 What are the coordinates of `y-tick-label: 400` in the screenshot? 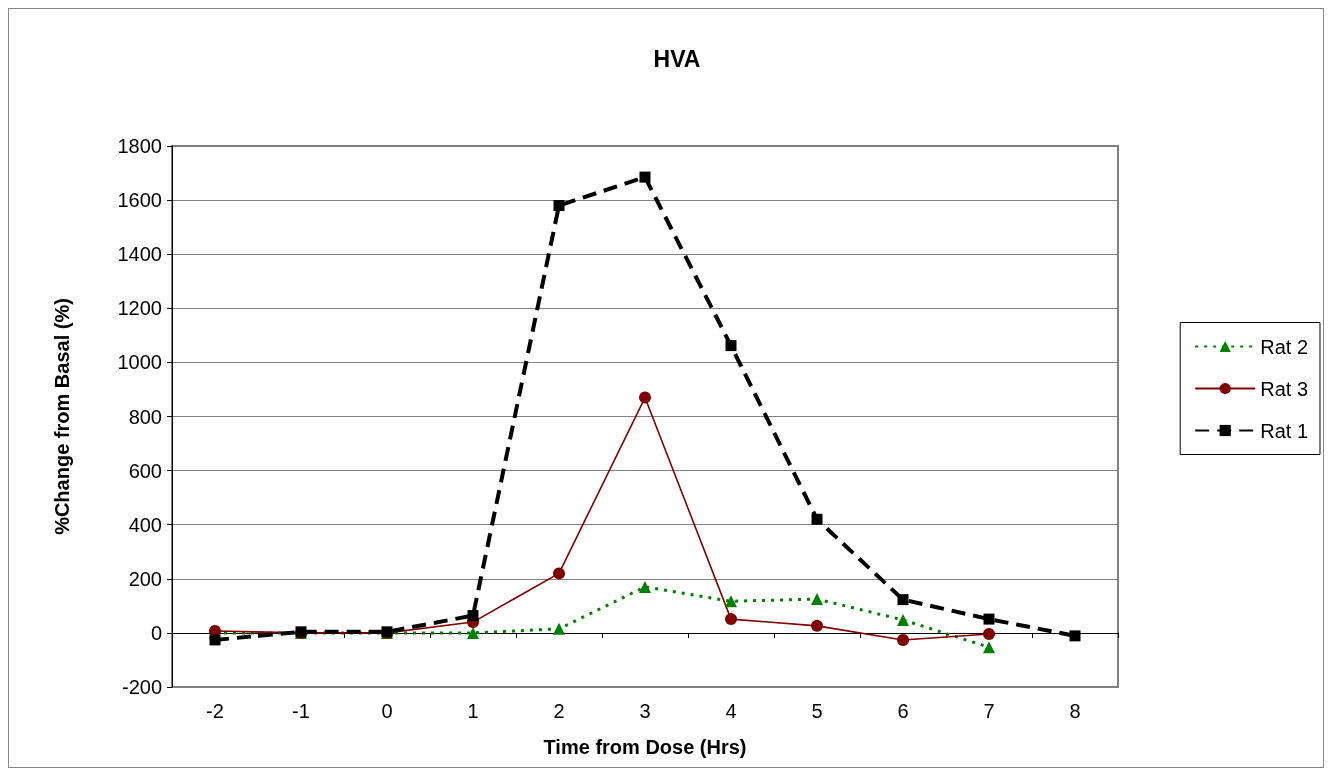 It's located at (145, 524).